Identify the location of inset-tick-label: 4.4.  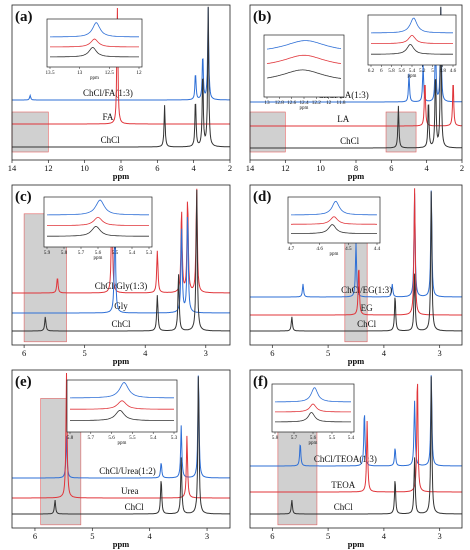
(377, 249).